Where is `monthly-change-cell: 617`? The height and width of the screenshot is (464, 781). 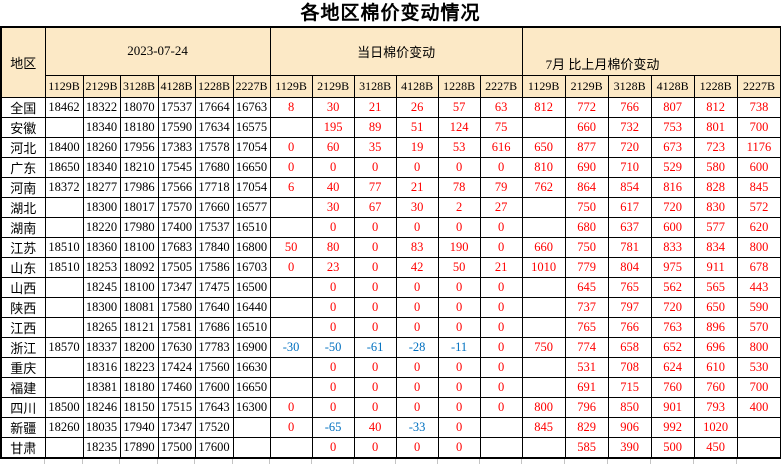
monthly-change-cell: 617 is located at coordinates (629, 207).